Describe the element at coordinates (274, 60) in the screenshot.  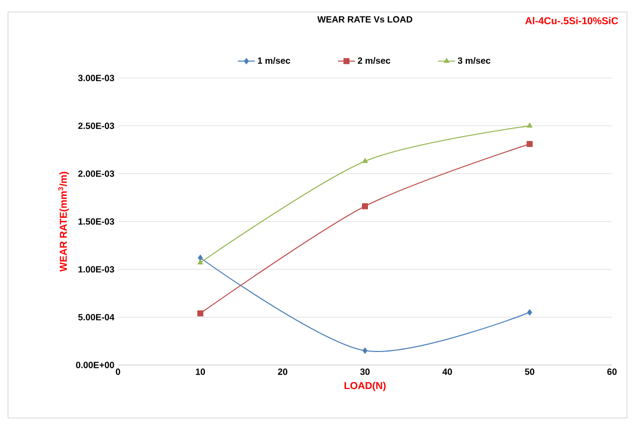
I see `legend-label: 1 m/sec` at that location.